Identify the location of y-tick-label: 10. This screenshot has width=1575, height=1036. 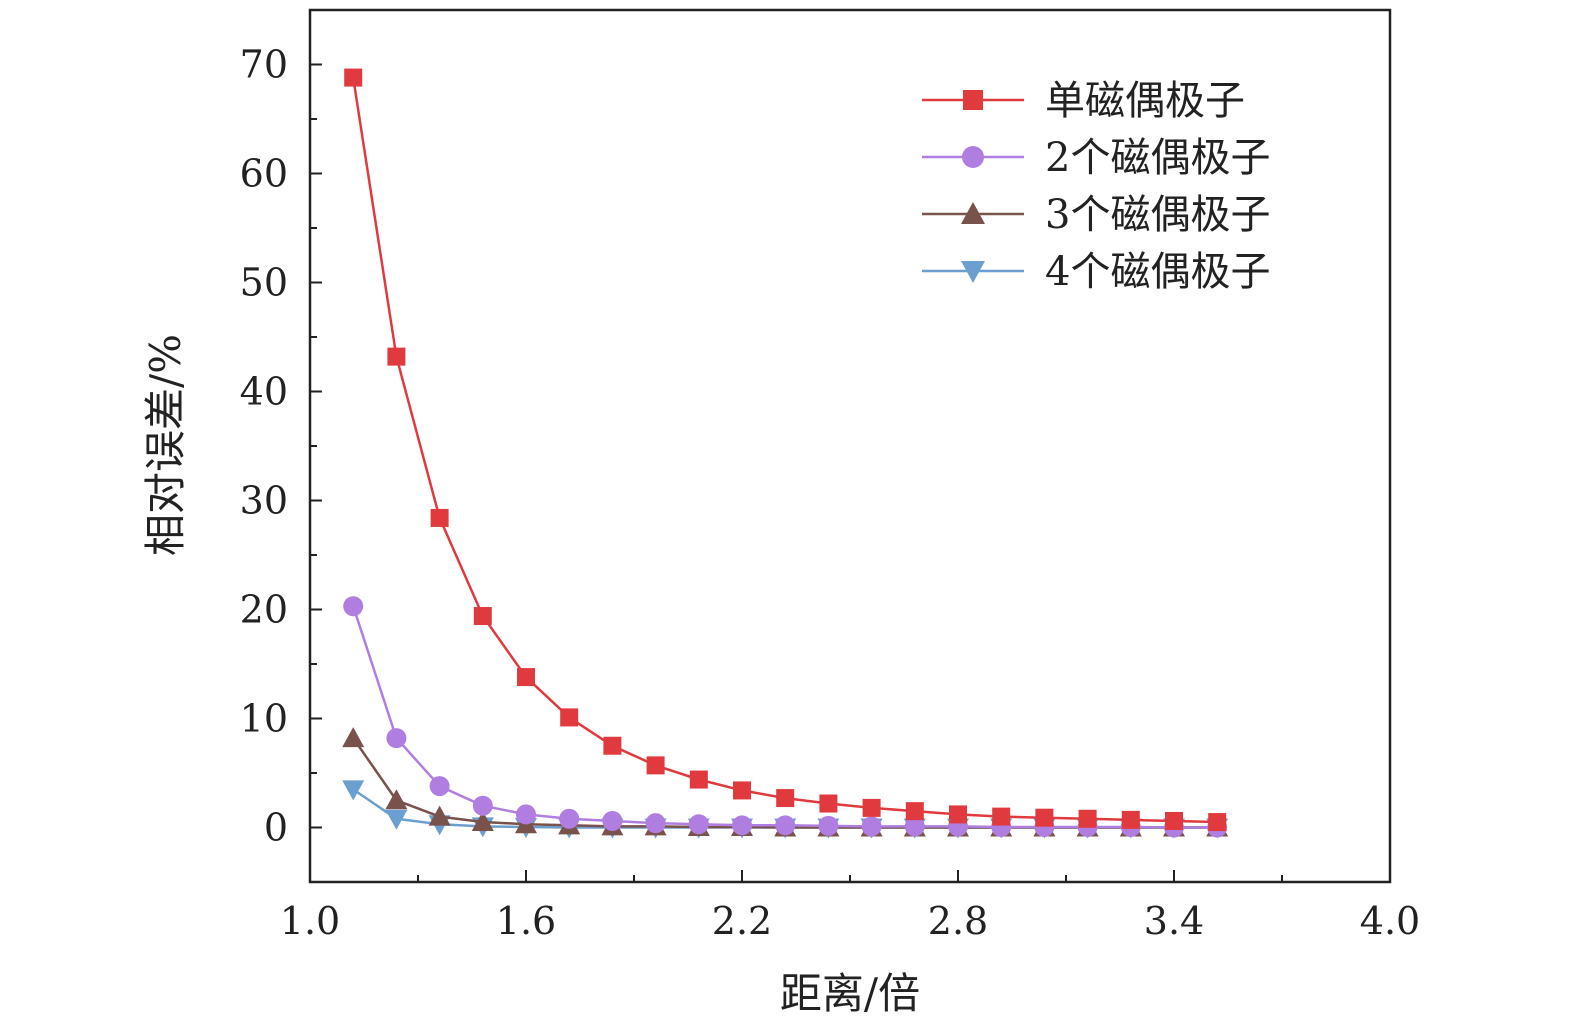
(264, 719).